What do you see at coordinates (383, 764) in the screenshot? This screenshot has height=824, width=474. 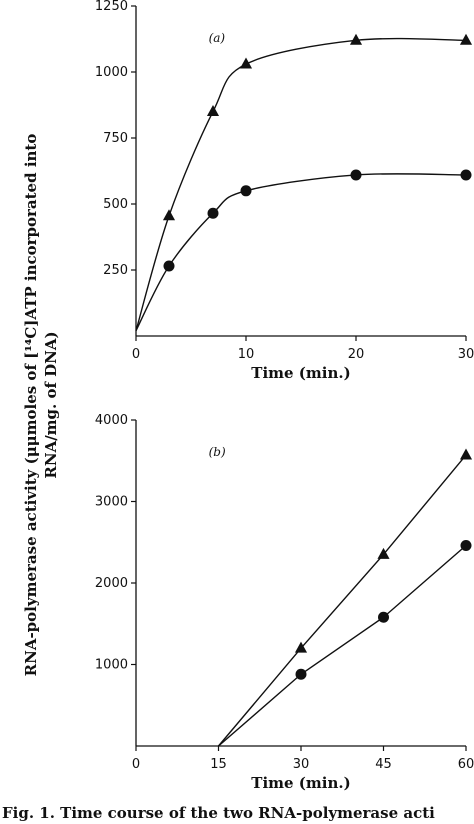 I see `panel-b-x-tick-label: 45` at bounding box center [383, 764].